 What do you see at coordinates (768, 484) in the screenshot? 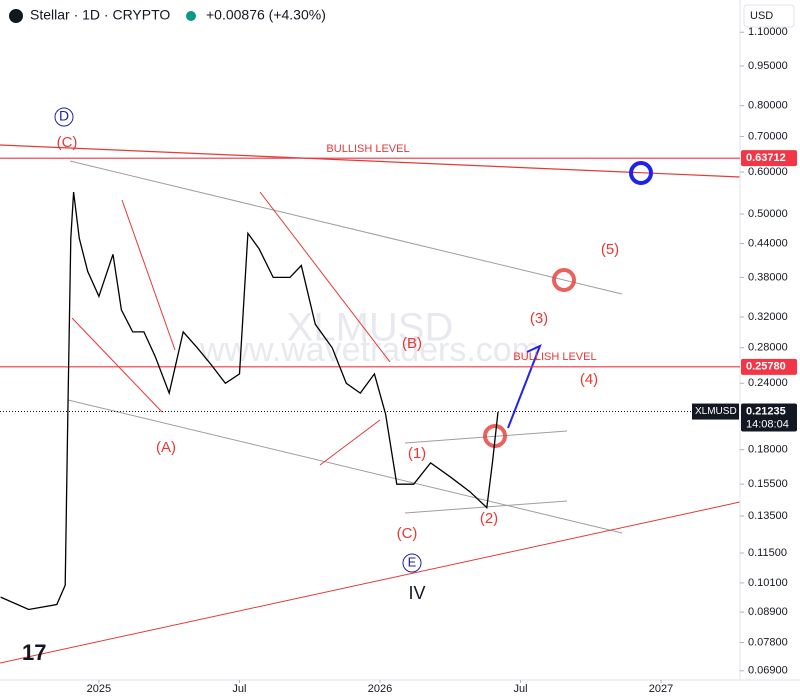
I see `y-tick-label: 0.15500` at bounding box center [768, 484].